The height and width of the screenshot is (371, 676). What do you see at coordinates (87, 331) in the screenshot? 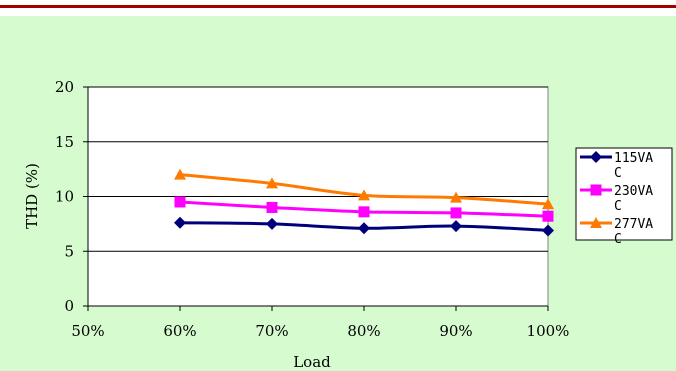
I see `x-tick-label: 50%` at bounding box center [87, 331].